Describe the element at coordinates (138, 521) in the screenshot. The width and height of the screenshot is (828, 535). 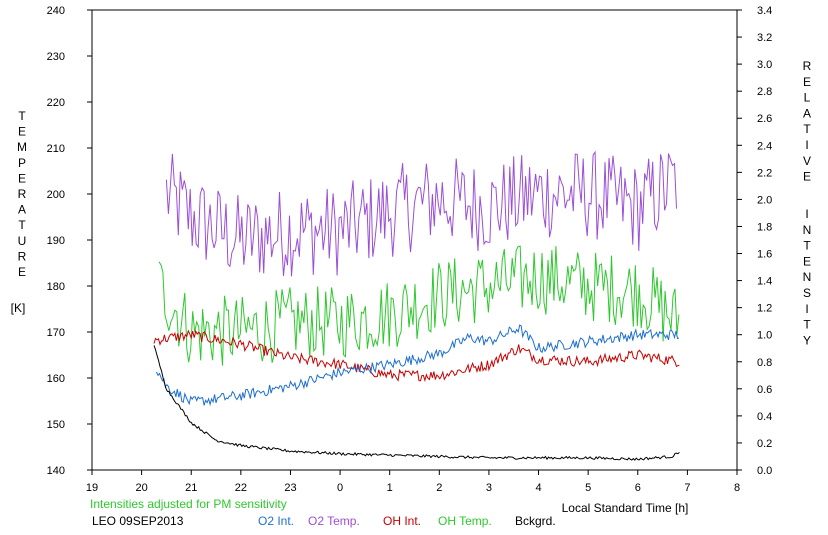
I see `station-label: LEO 09SEP2013` at that location.